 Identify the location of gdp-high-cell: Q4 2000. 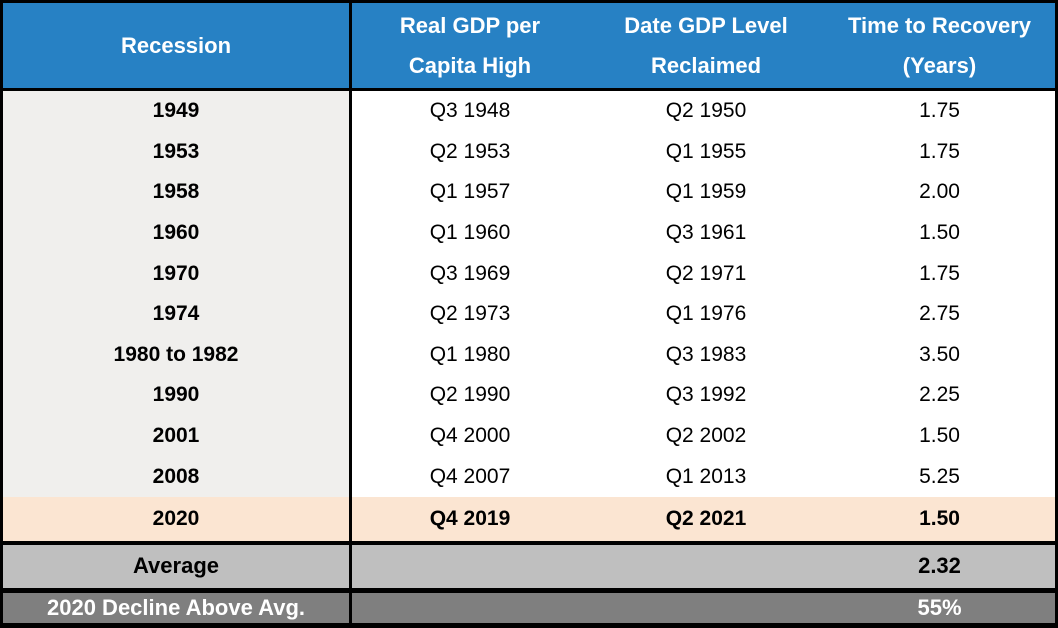
(470, 436).